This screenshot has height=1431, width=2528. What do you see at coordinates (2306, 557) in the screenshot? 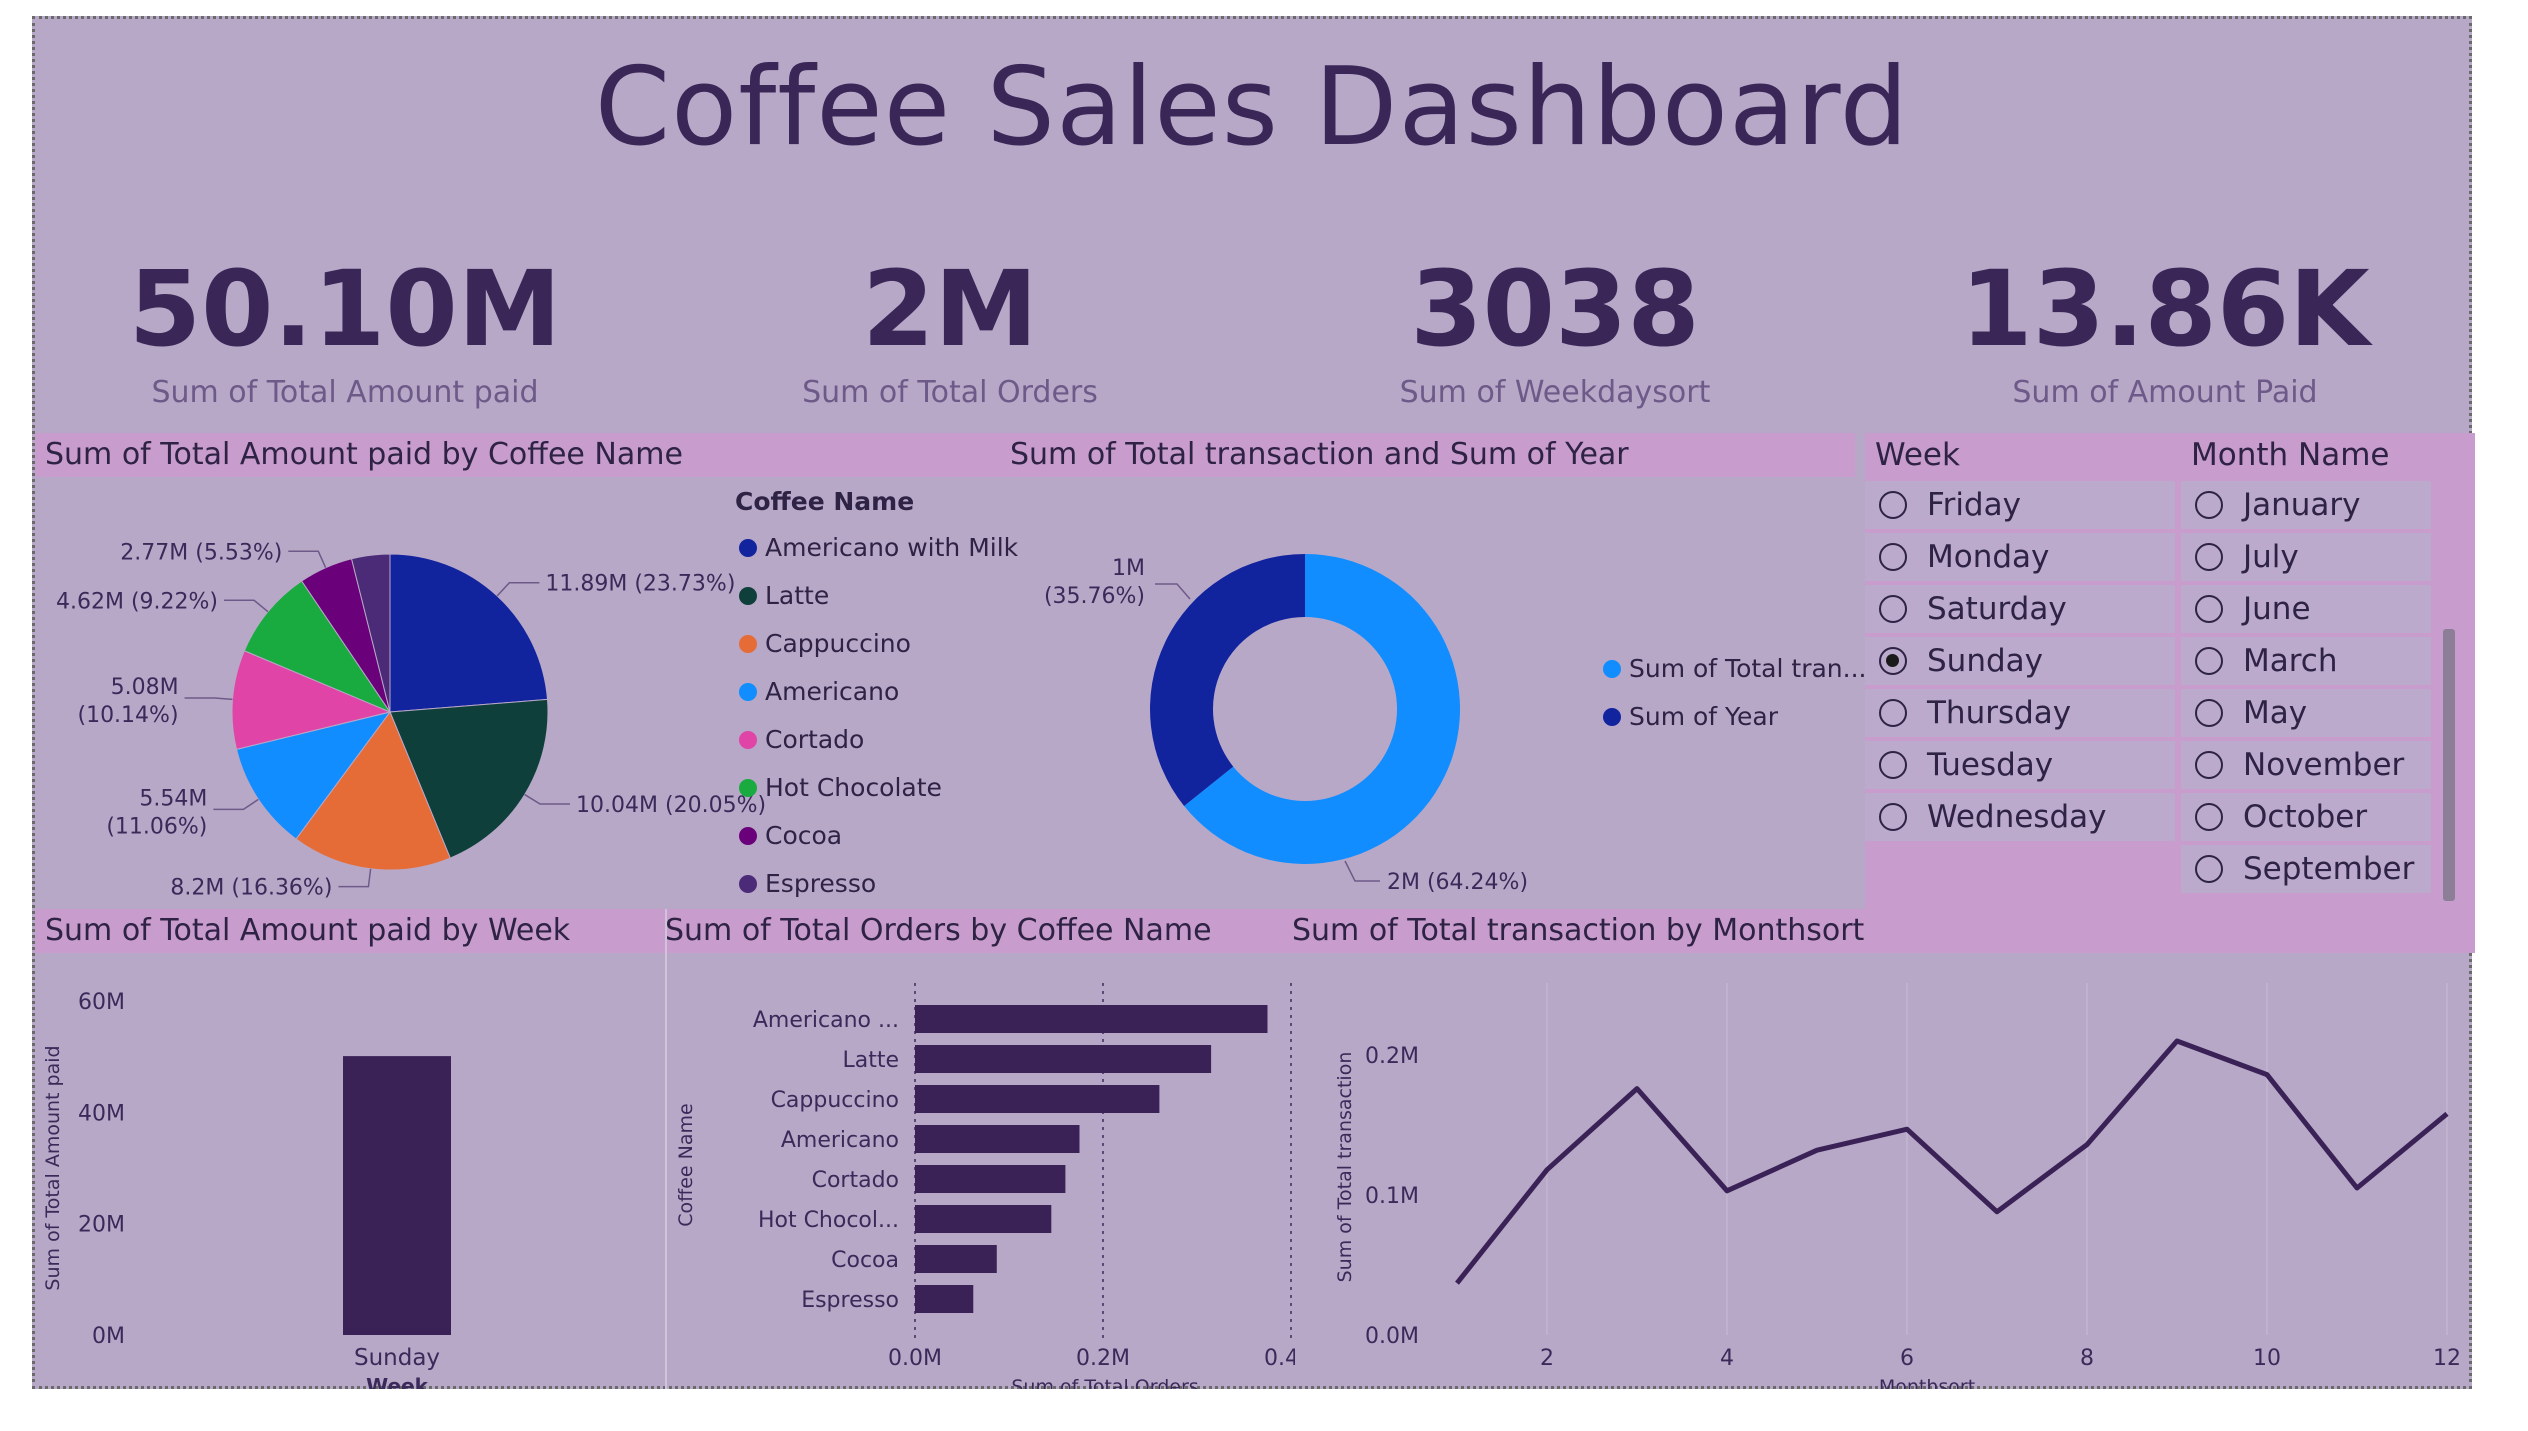
I see `month-slicer-item: July` at bounding box center [2306, 557].